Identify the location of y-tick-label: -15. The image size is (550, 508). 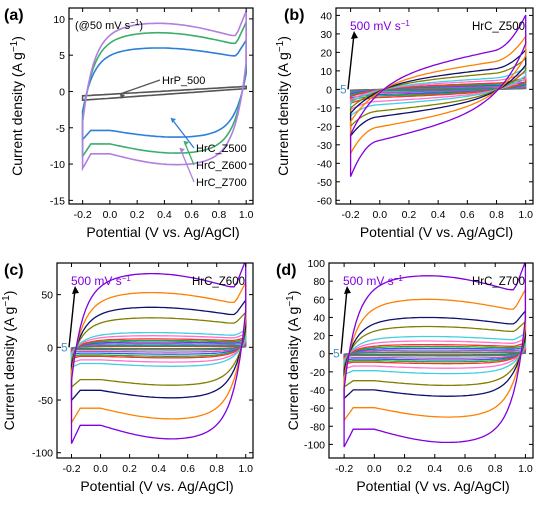
(57, 201).